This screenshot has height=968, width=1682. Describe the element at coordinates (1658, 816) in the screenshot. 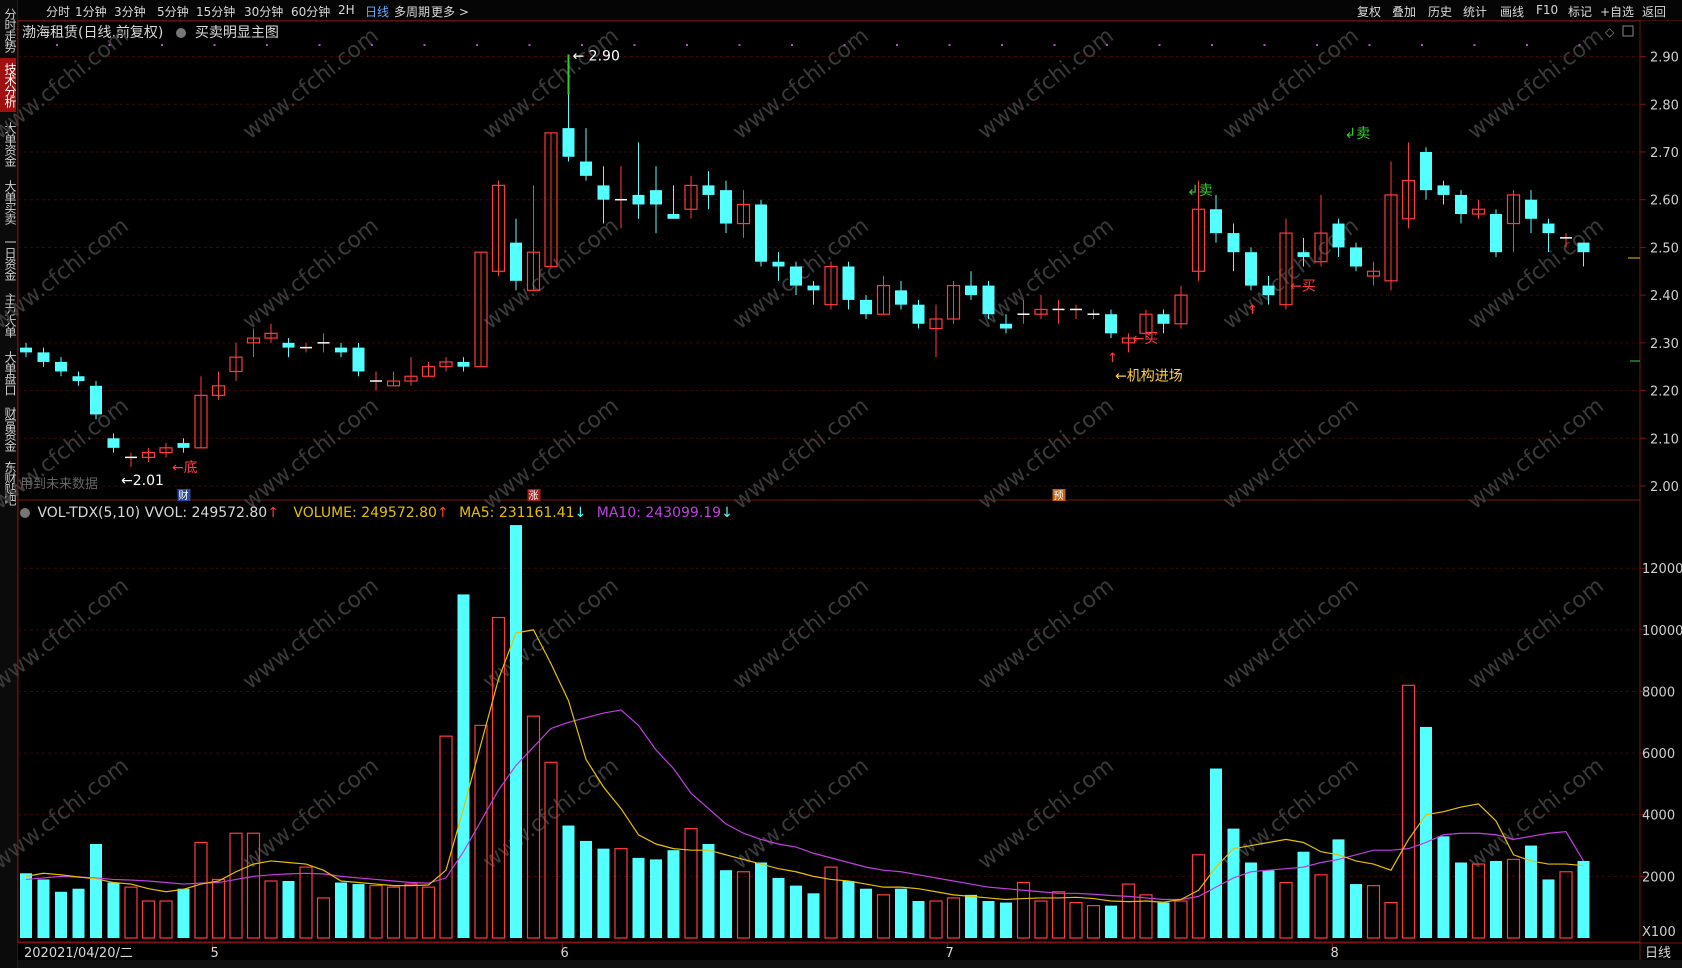

I see `volume-tick-label: 4000` at that location.